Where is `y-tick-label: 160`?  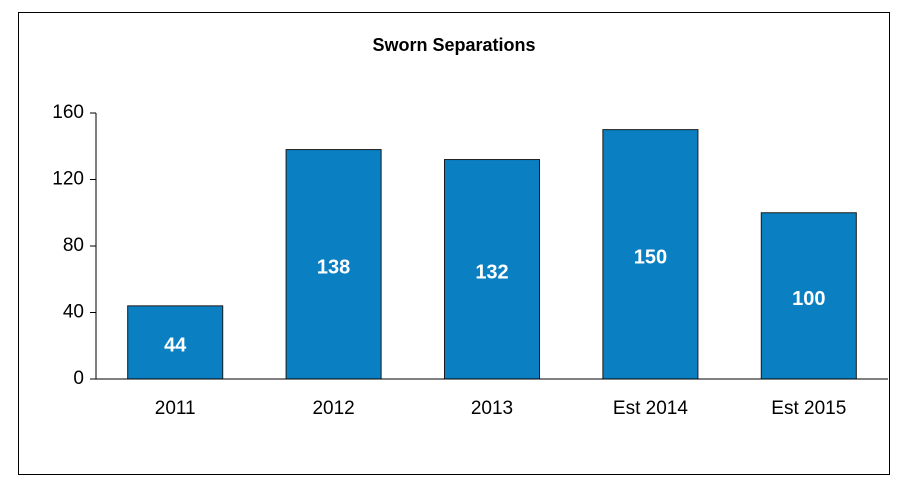
y-tick-label: 160 is located at coordinates (68, 112).